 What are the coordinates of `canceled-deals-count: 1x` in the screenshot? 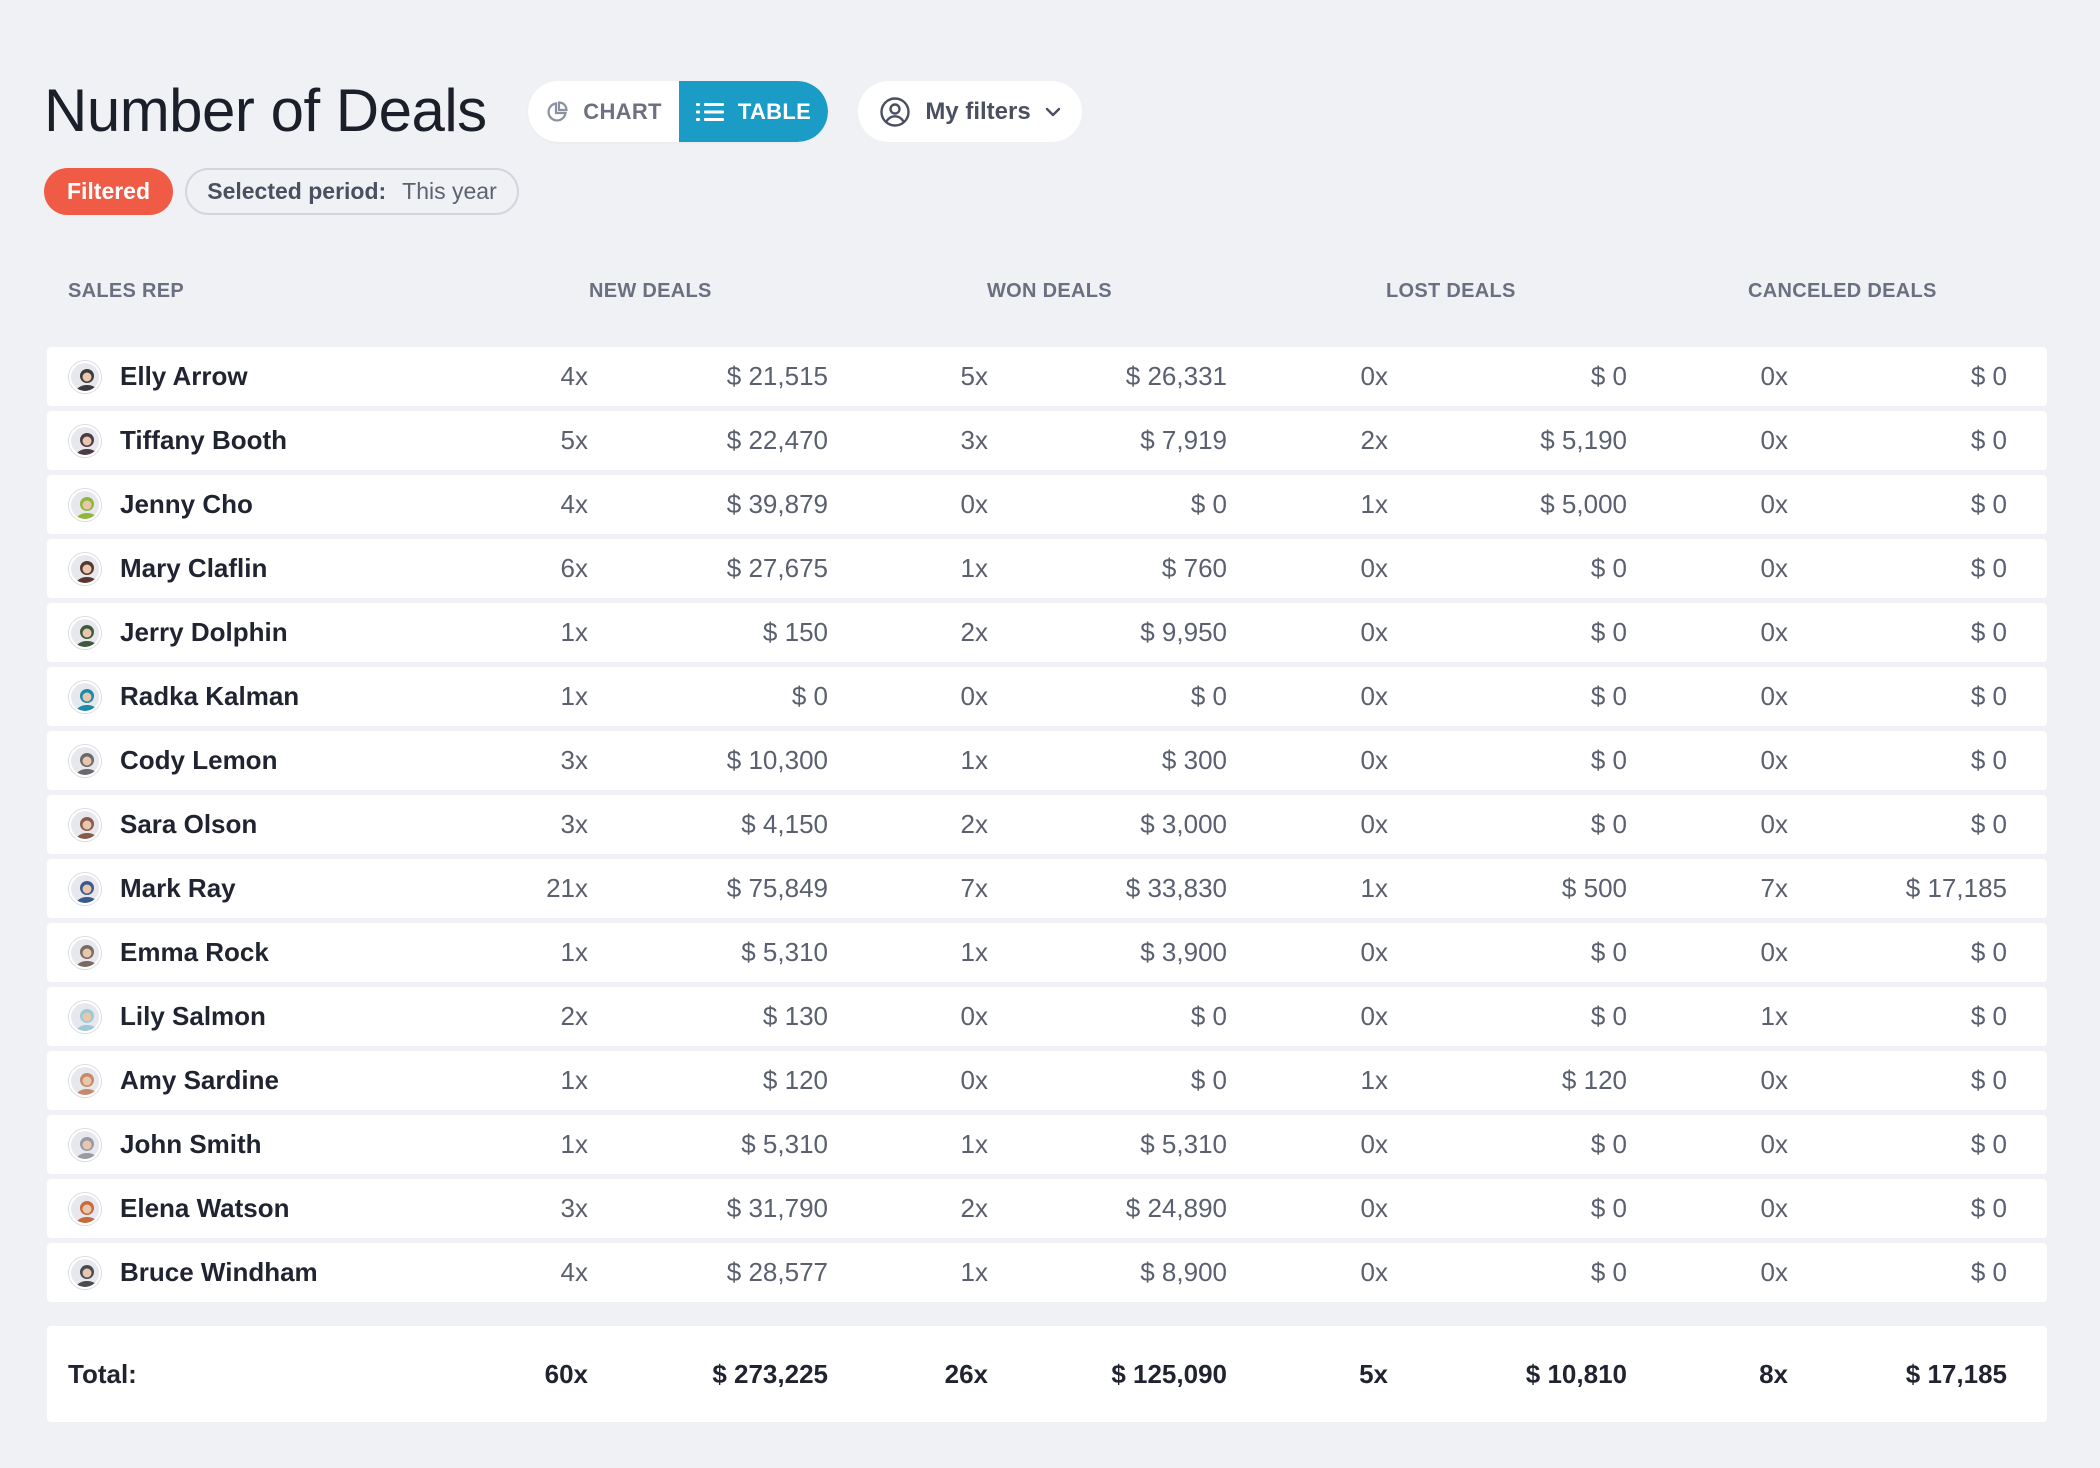 It's located at (1774, 1016).